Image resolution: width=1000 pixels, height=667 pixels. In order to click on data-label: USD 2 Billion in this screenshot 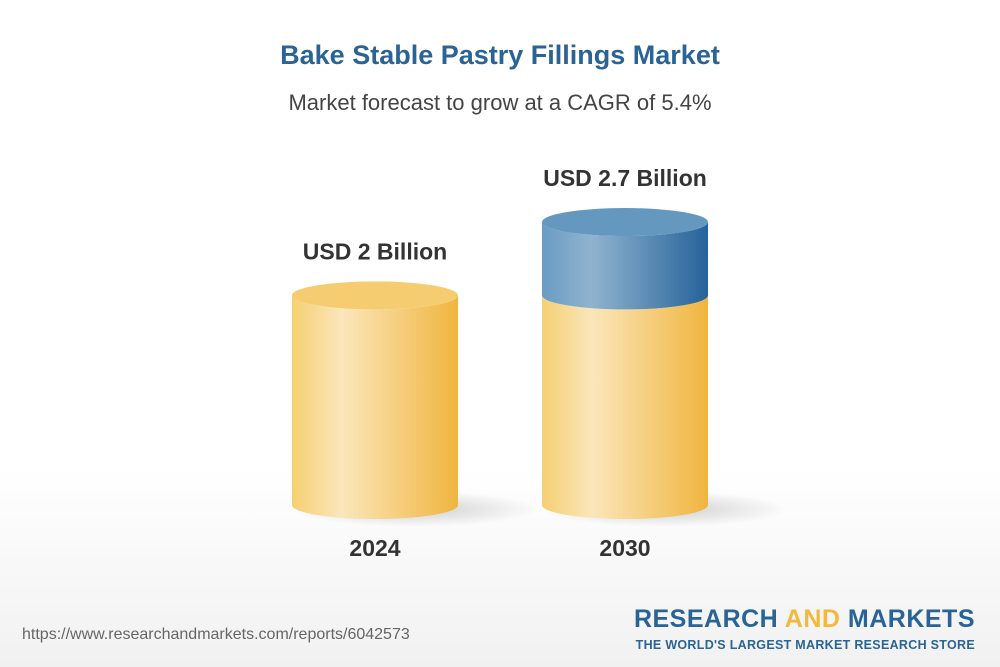, I will do `click(375, 251)`.